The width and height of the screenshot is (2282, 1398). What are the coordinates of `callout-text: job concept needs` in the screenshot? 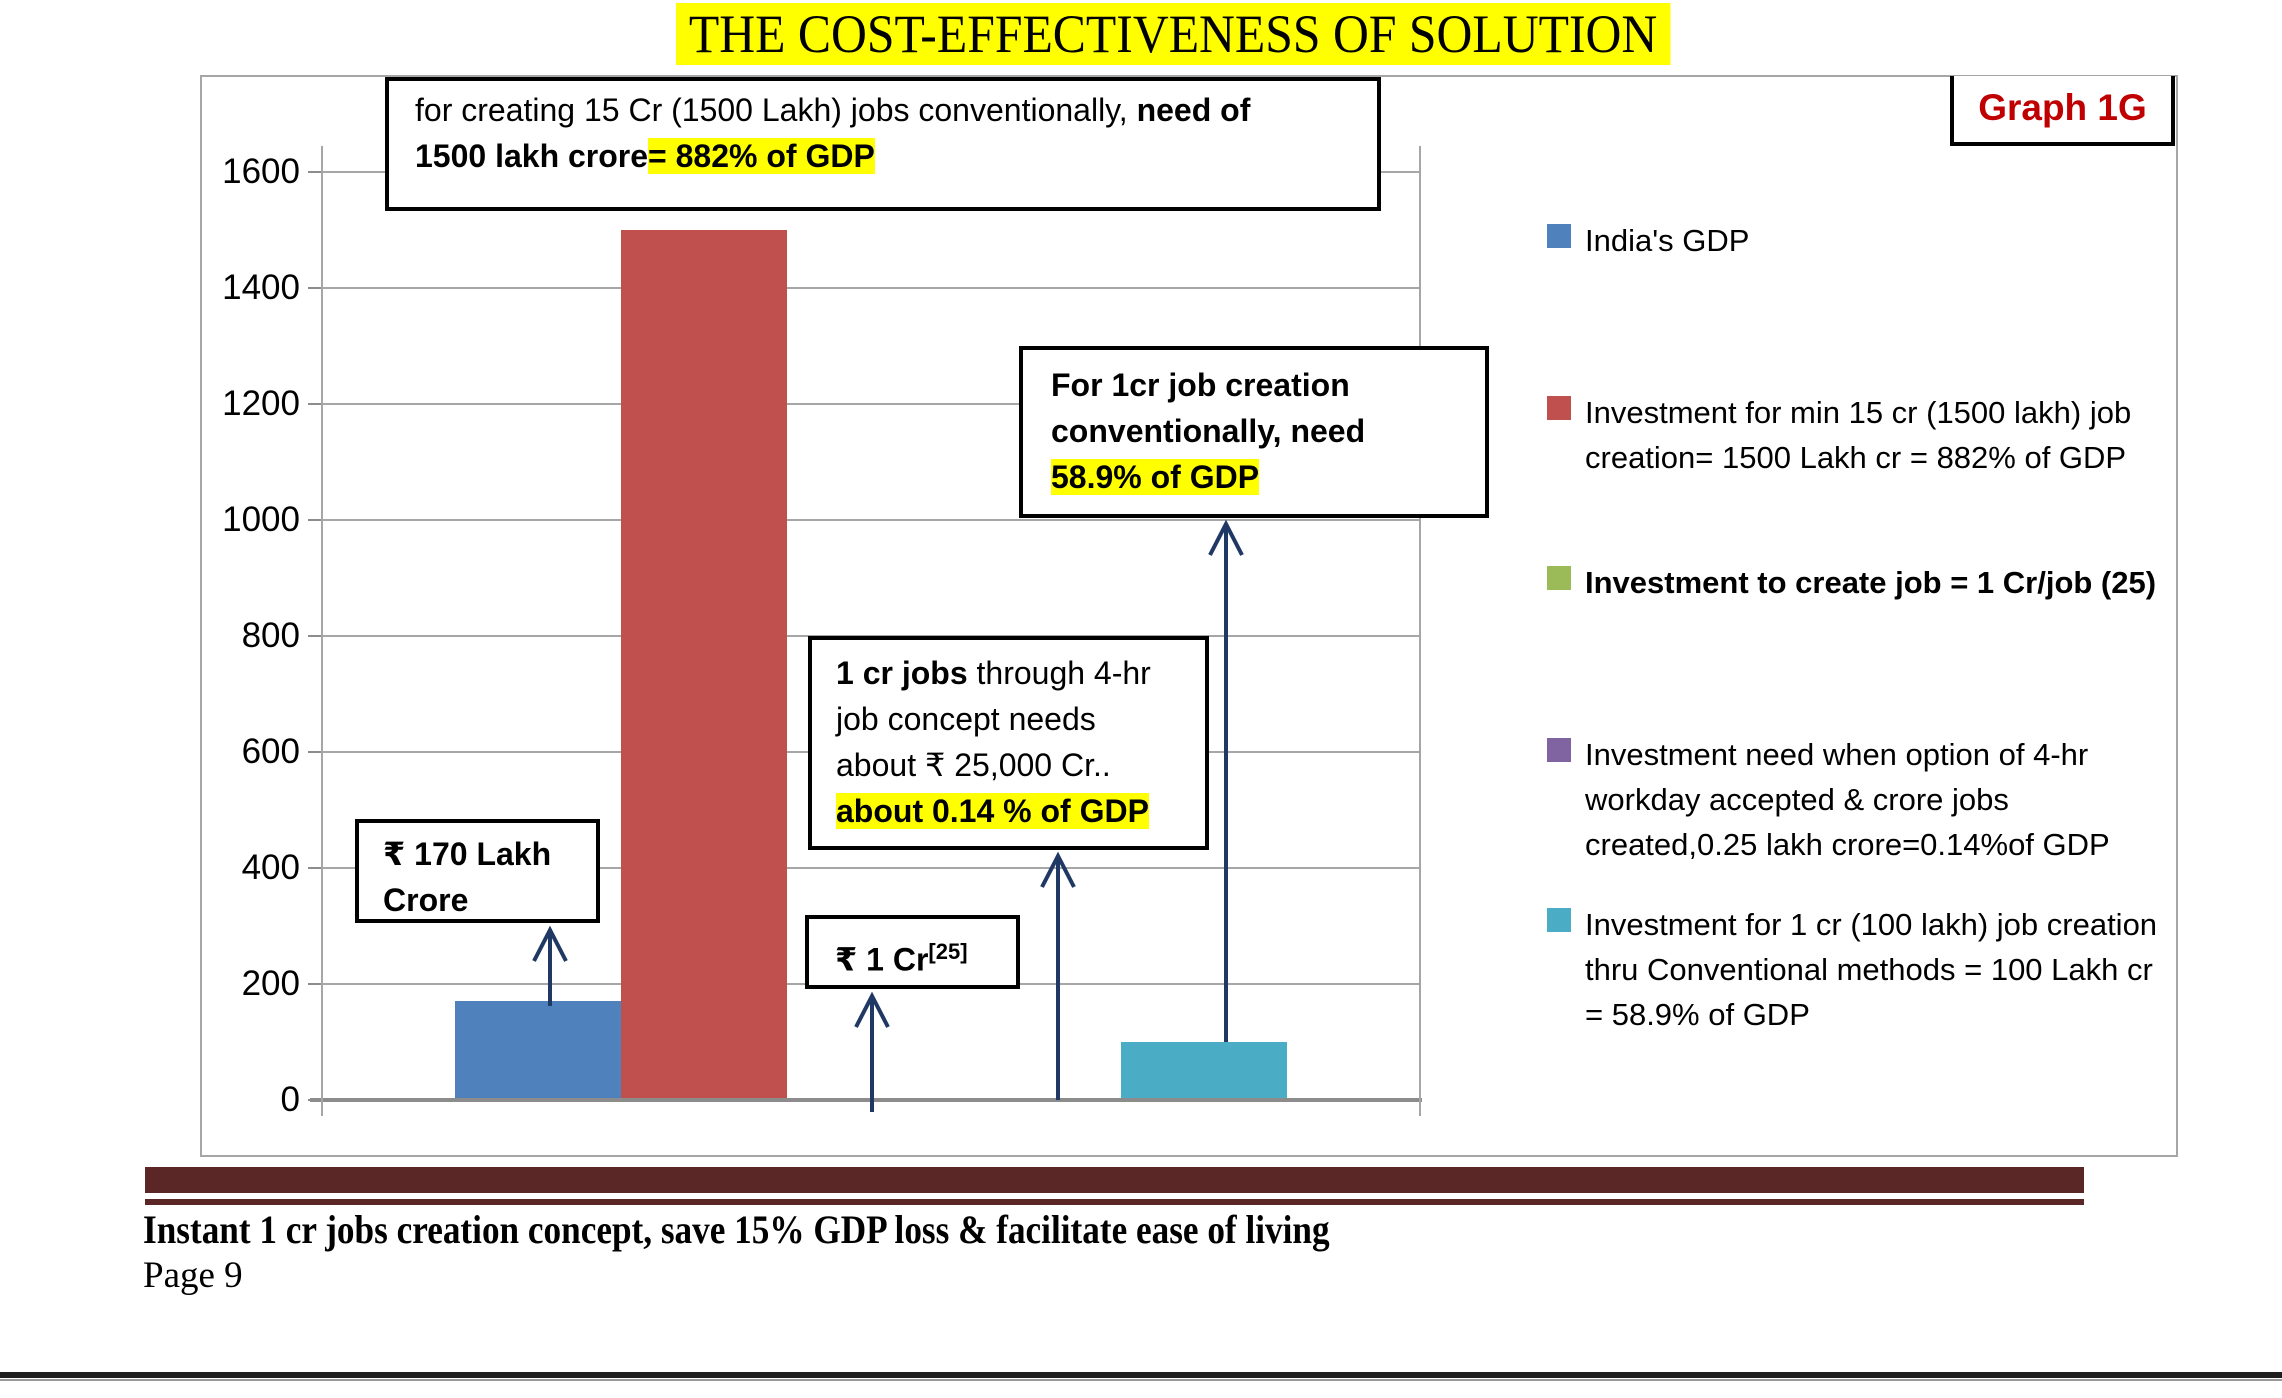 It's located at (966, 719).